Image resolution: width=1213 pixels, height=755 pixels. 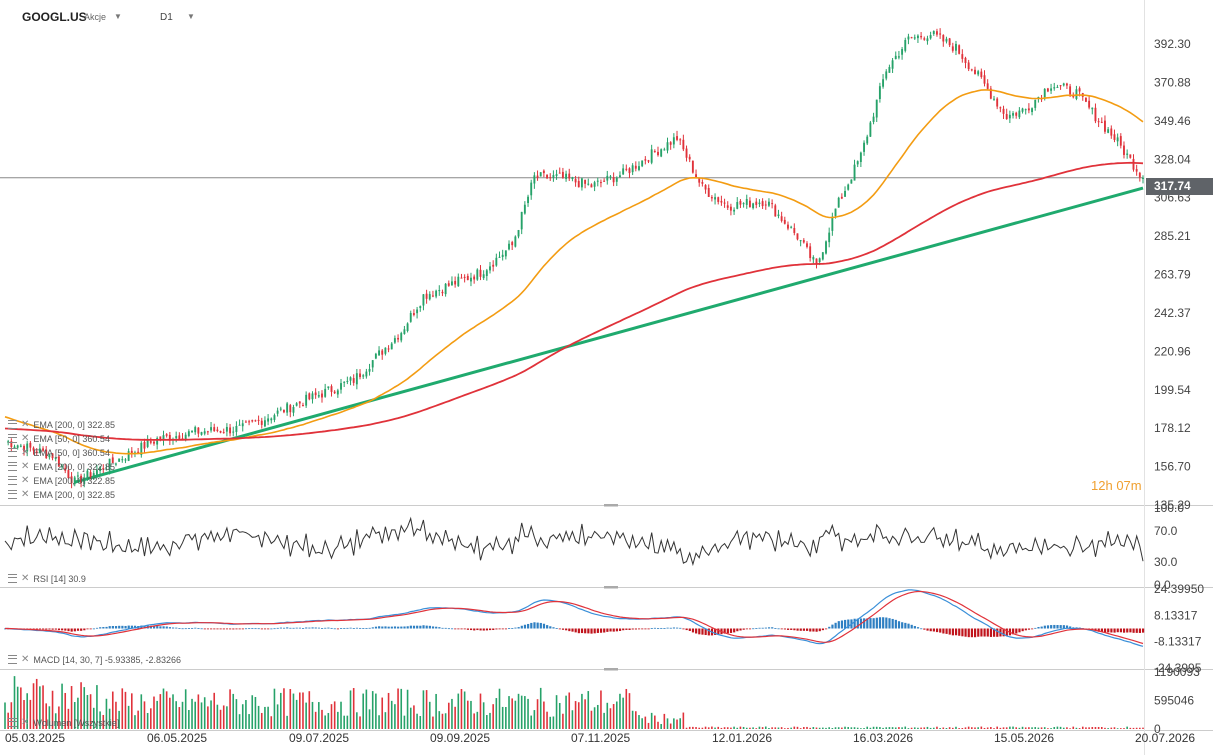 I want to click on date-tick-label: 15.05.2026, so click(x=1024, y=738).